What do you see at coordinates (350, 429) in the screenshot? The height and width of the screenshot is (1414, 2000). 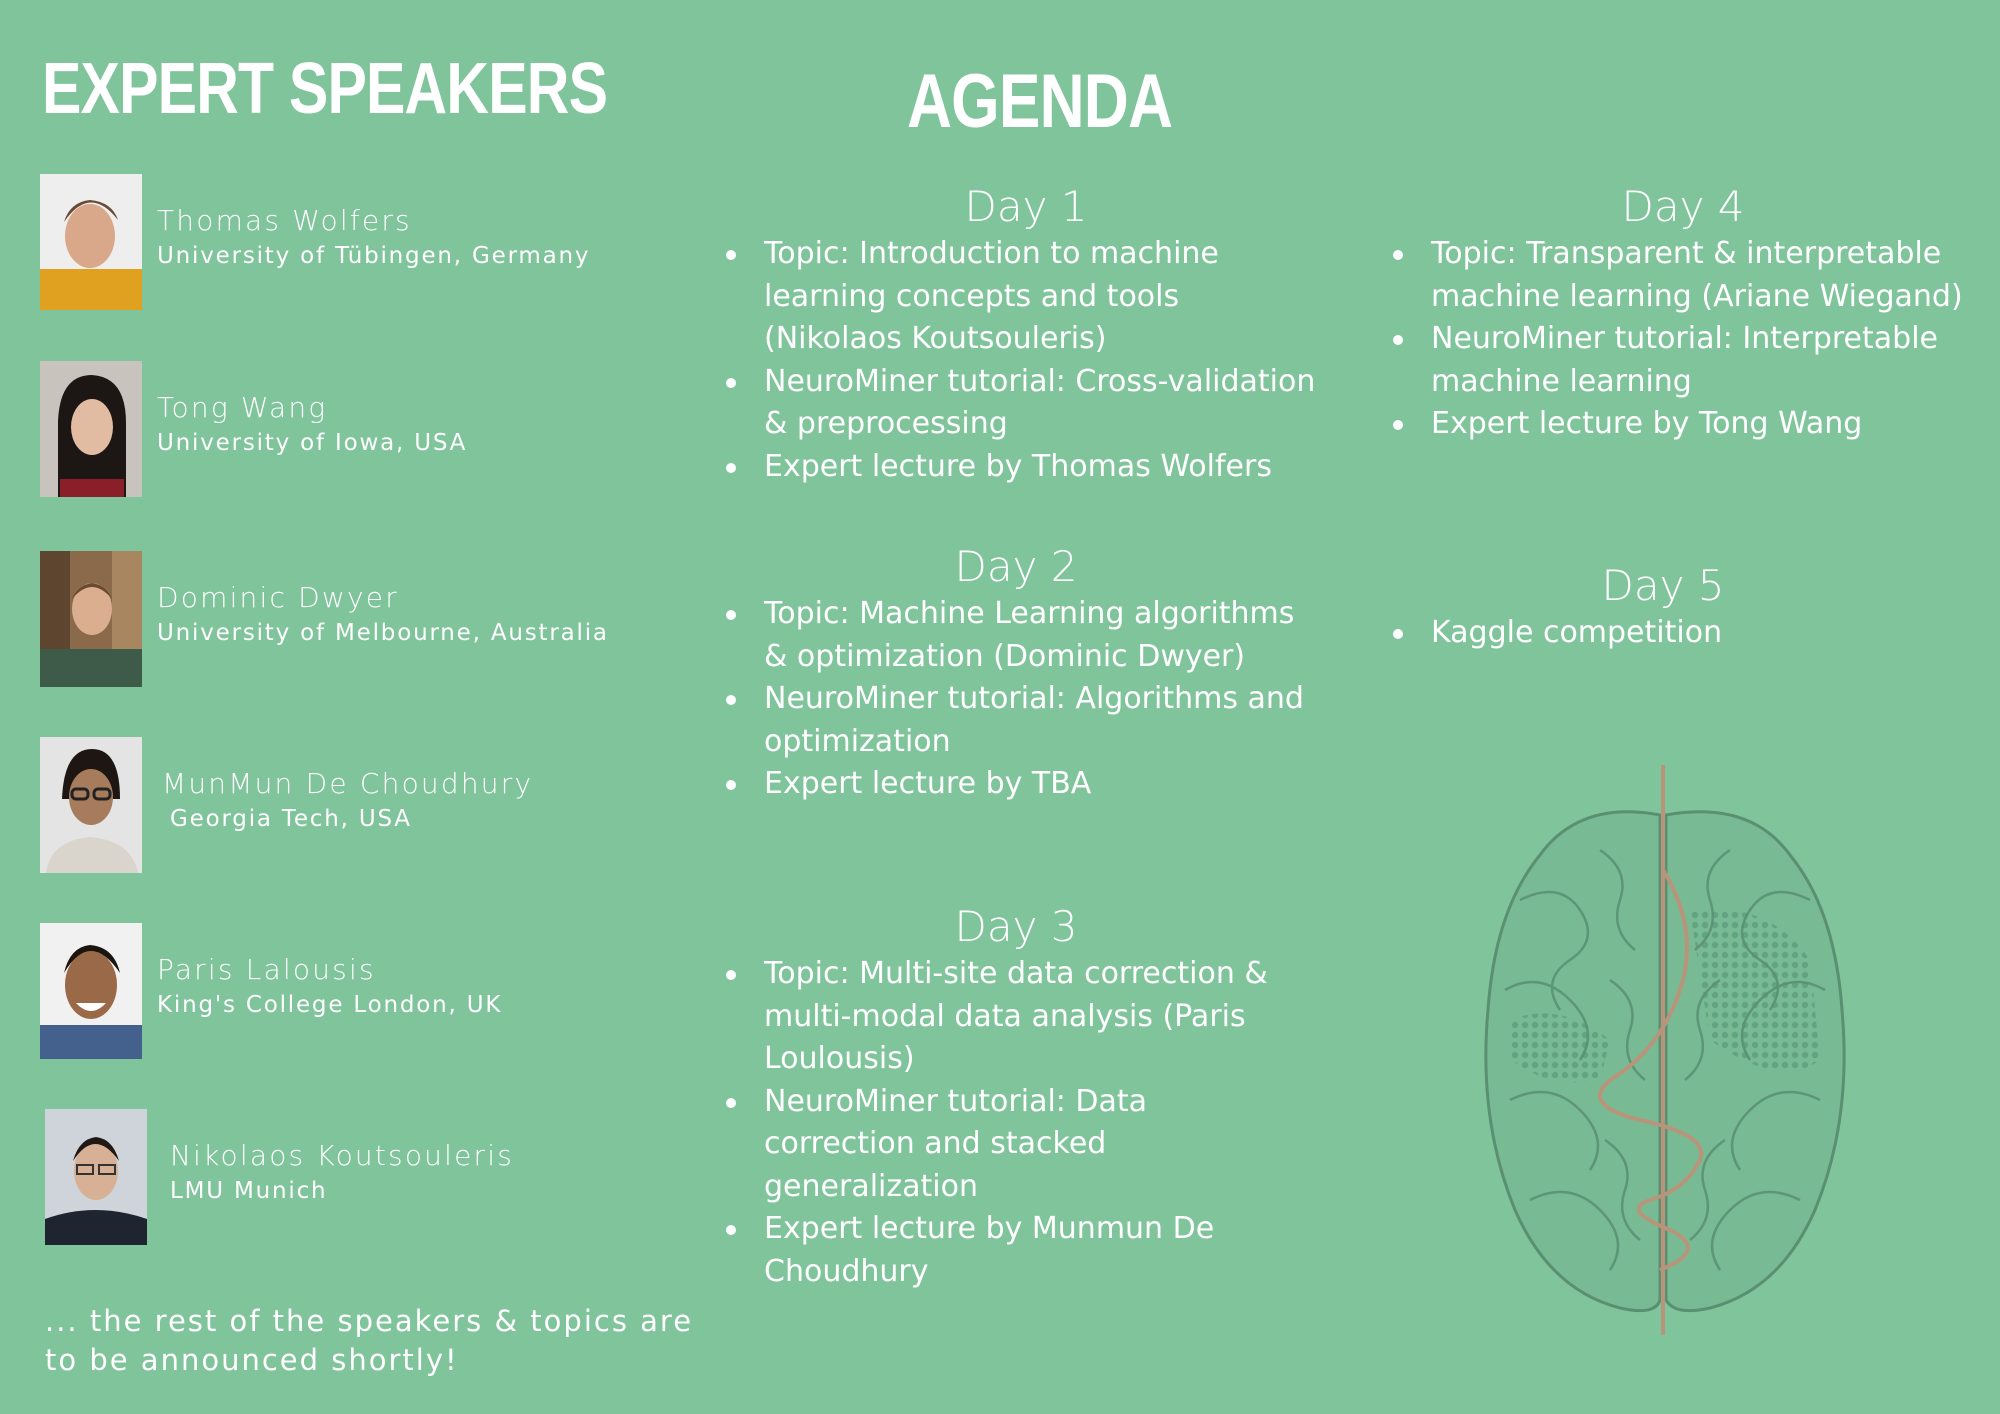 I see `speaker-card: Tong Wang University of Iowa, USA` at bounding box center [350, 429].